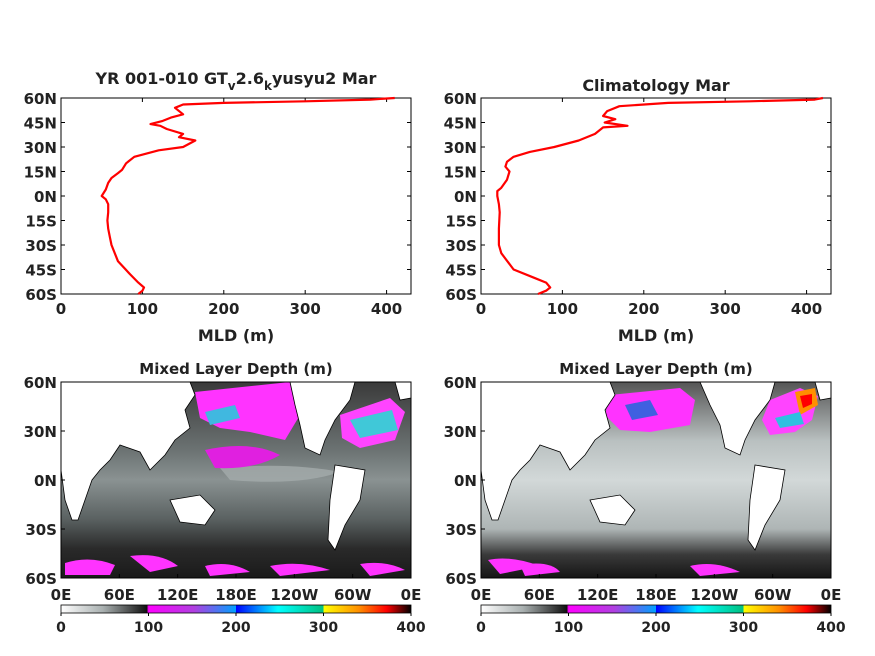  Describe the element at coordinates (612, 510) in the screenshot. I see `australia-right` at that location.